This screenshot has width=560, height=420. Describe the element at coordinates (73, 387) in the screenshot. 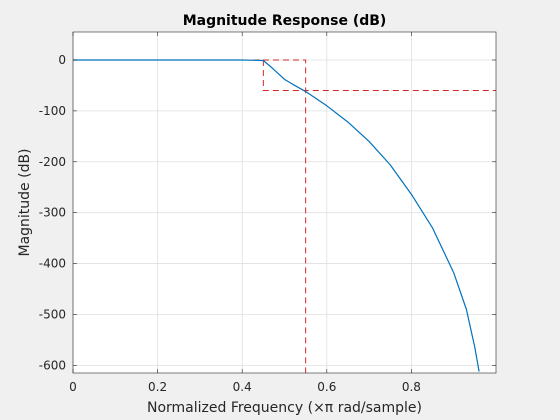

I see `x-tick-label: 0` at that location.